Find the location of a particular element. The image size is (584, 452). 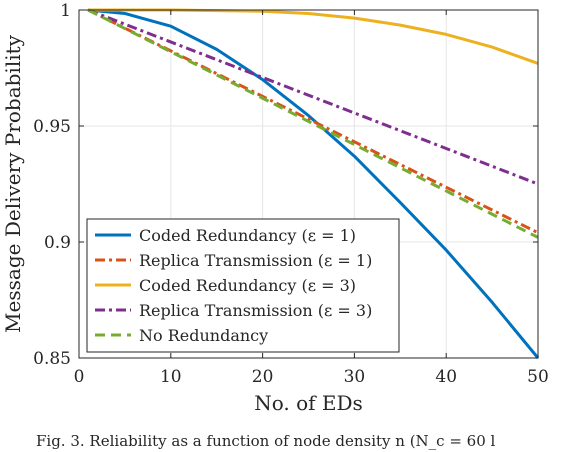

y-tick-label: 0.95 is located at coordinates (52, 127).